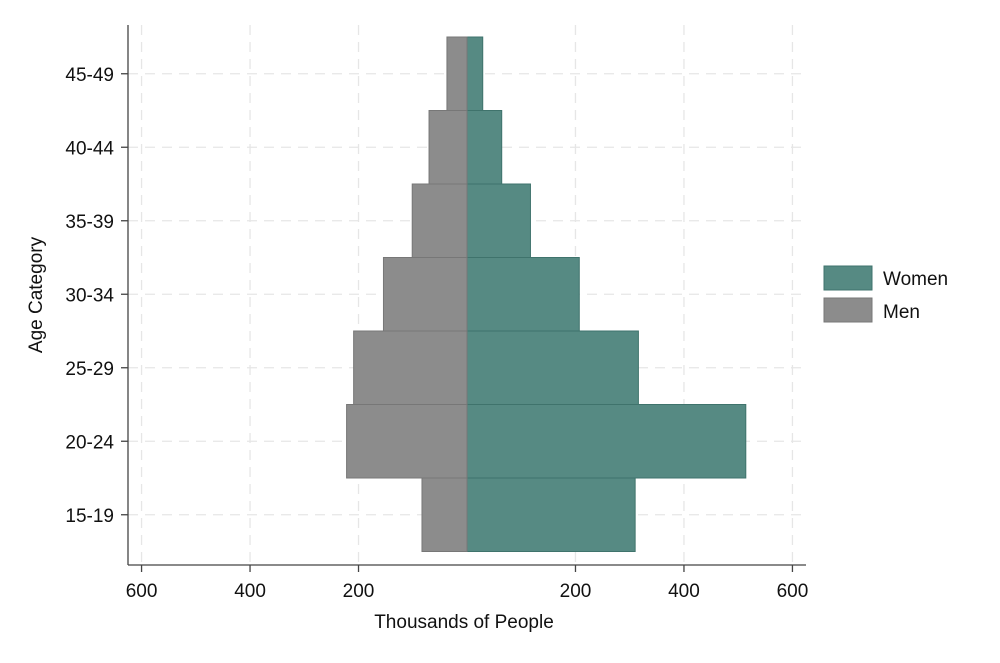  Describe the element at coordinates (89, 222) in the screenshot. I see `y-tick-label: 35-39` at that location.